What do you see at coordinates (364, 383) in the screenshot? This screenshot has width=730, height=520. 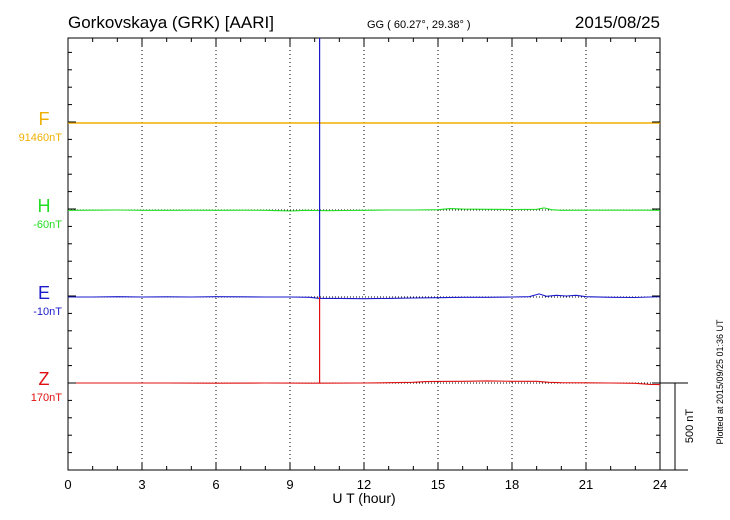 I see `trace-z` at bounding box center [364, 383].